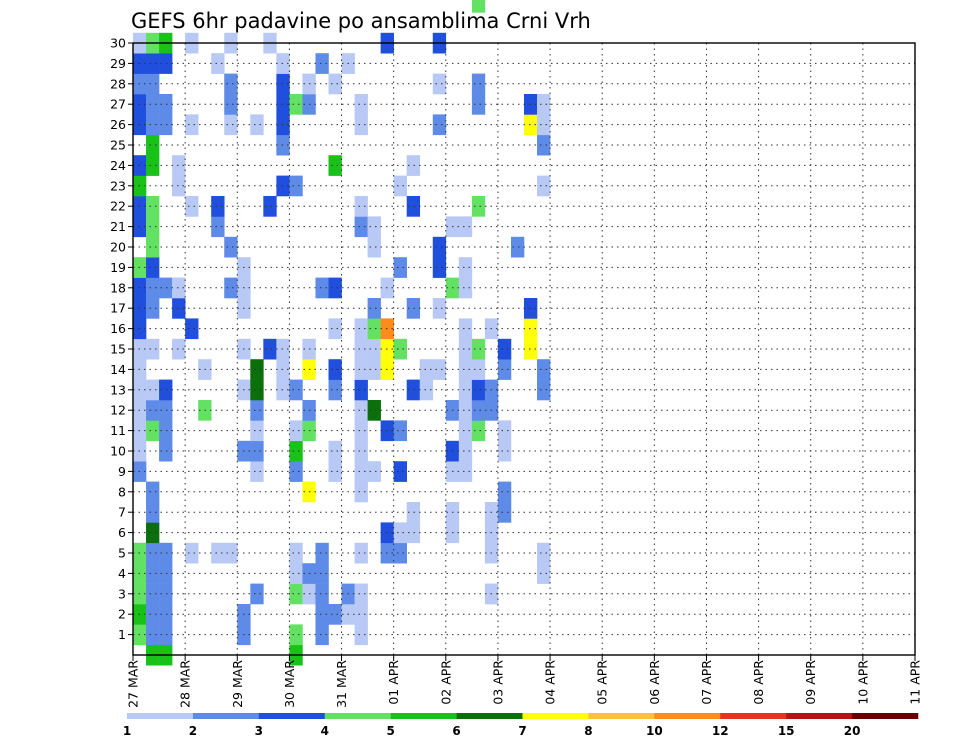 The height and width of the screenshot is (742, 960). Describe the element at coordinates (118, 206) in the screenshot. I see `y-tick-label: 22` at that location.